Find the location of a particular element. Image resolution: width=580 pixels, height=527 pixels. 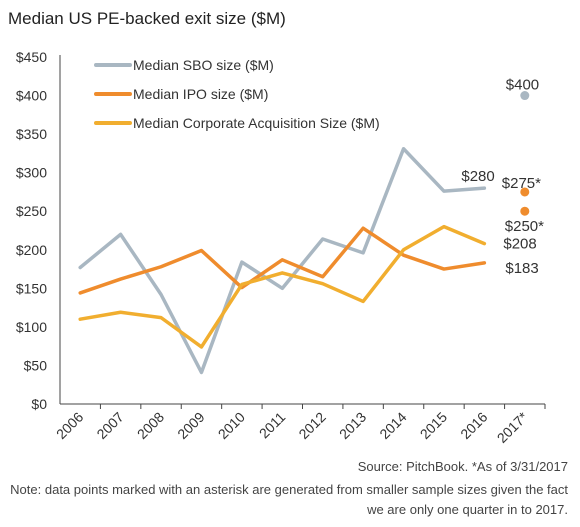

x-tick-label: 2010 is located at coordinates (231, 425).